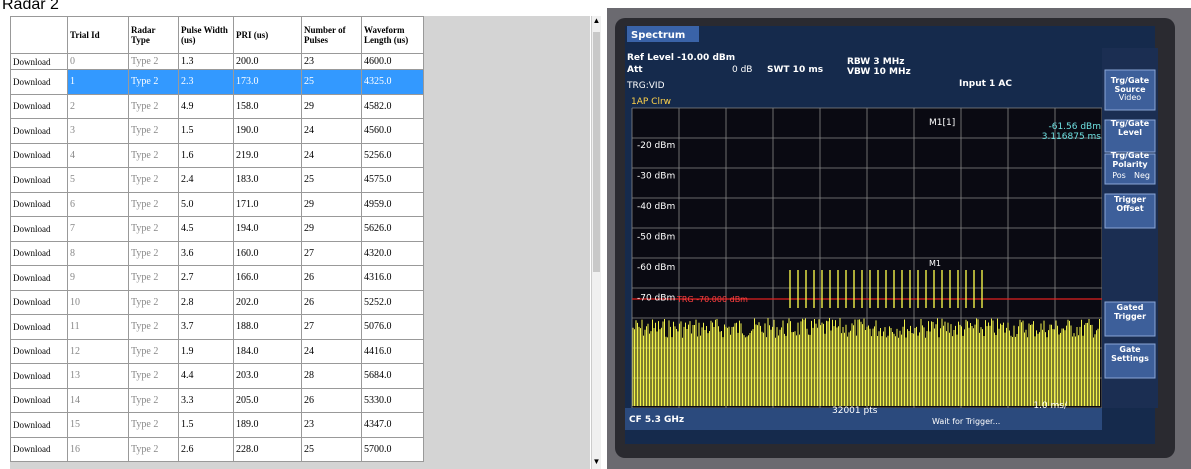 This screenshot has height=469, width=1191. Describe the element at coordinates (742, 70) in the screenshot. I see `screen-text: 0 dB` at that location.